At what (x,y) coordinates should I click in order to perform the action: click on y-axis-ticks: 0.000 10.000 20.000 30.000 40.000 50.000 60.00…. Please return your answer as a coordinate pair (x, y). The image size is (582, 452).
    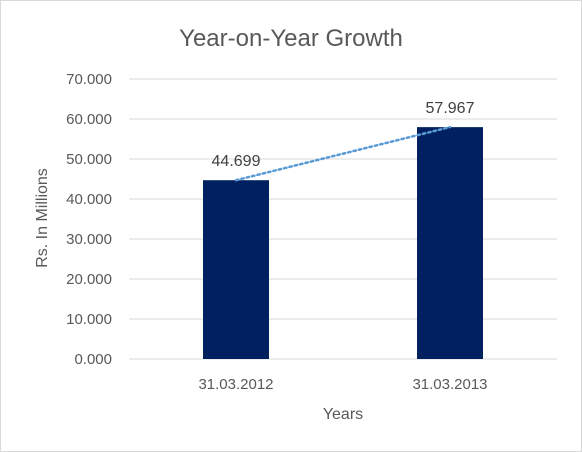
    Looking at the image, I should click on (89, 219).